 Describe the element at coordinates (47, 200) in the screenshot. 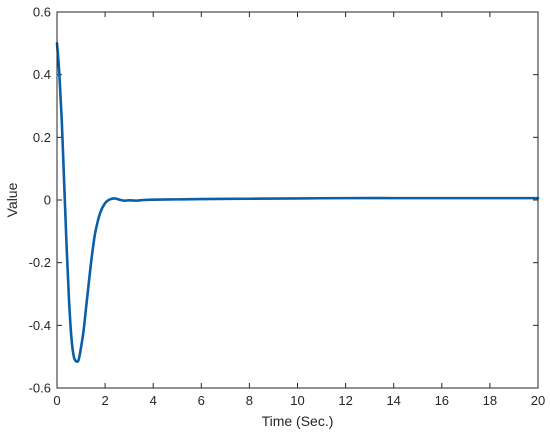

I see `y-tick-label: 0` at that location.